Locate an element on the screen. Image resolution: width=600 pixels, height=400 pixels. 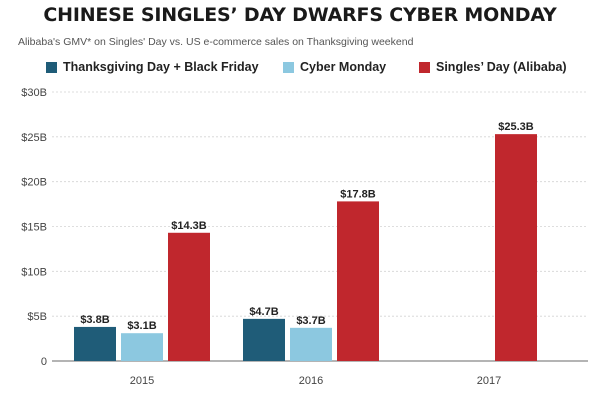
y-tick-label: $25B is located at coordinates (34, 138).